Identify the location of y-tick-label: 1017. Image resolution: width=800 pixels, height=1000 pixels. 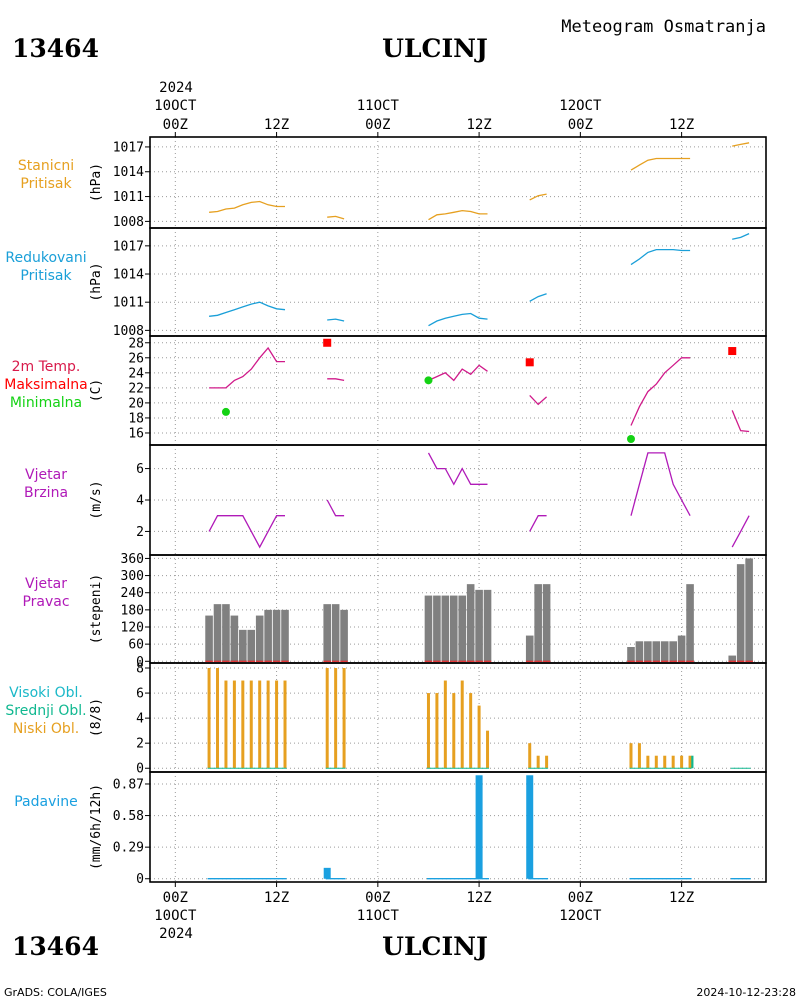
(128, 147).